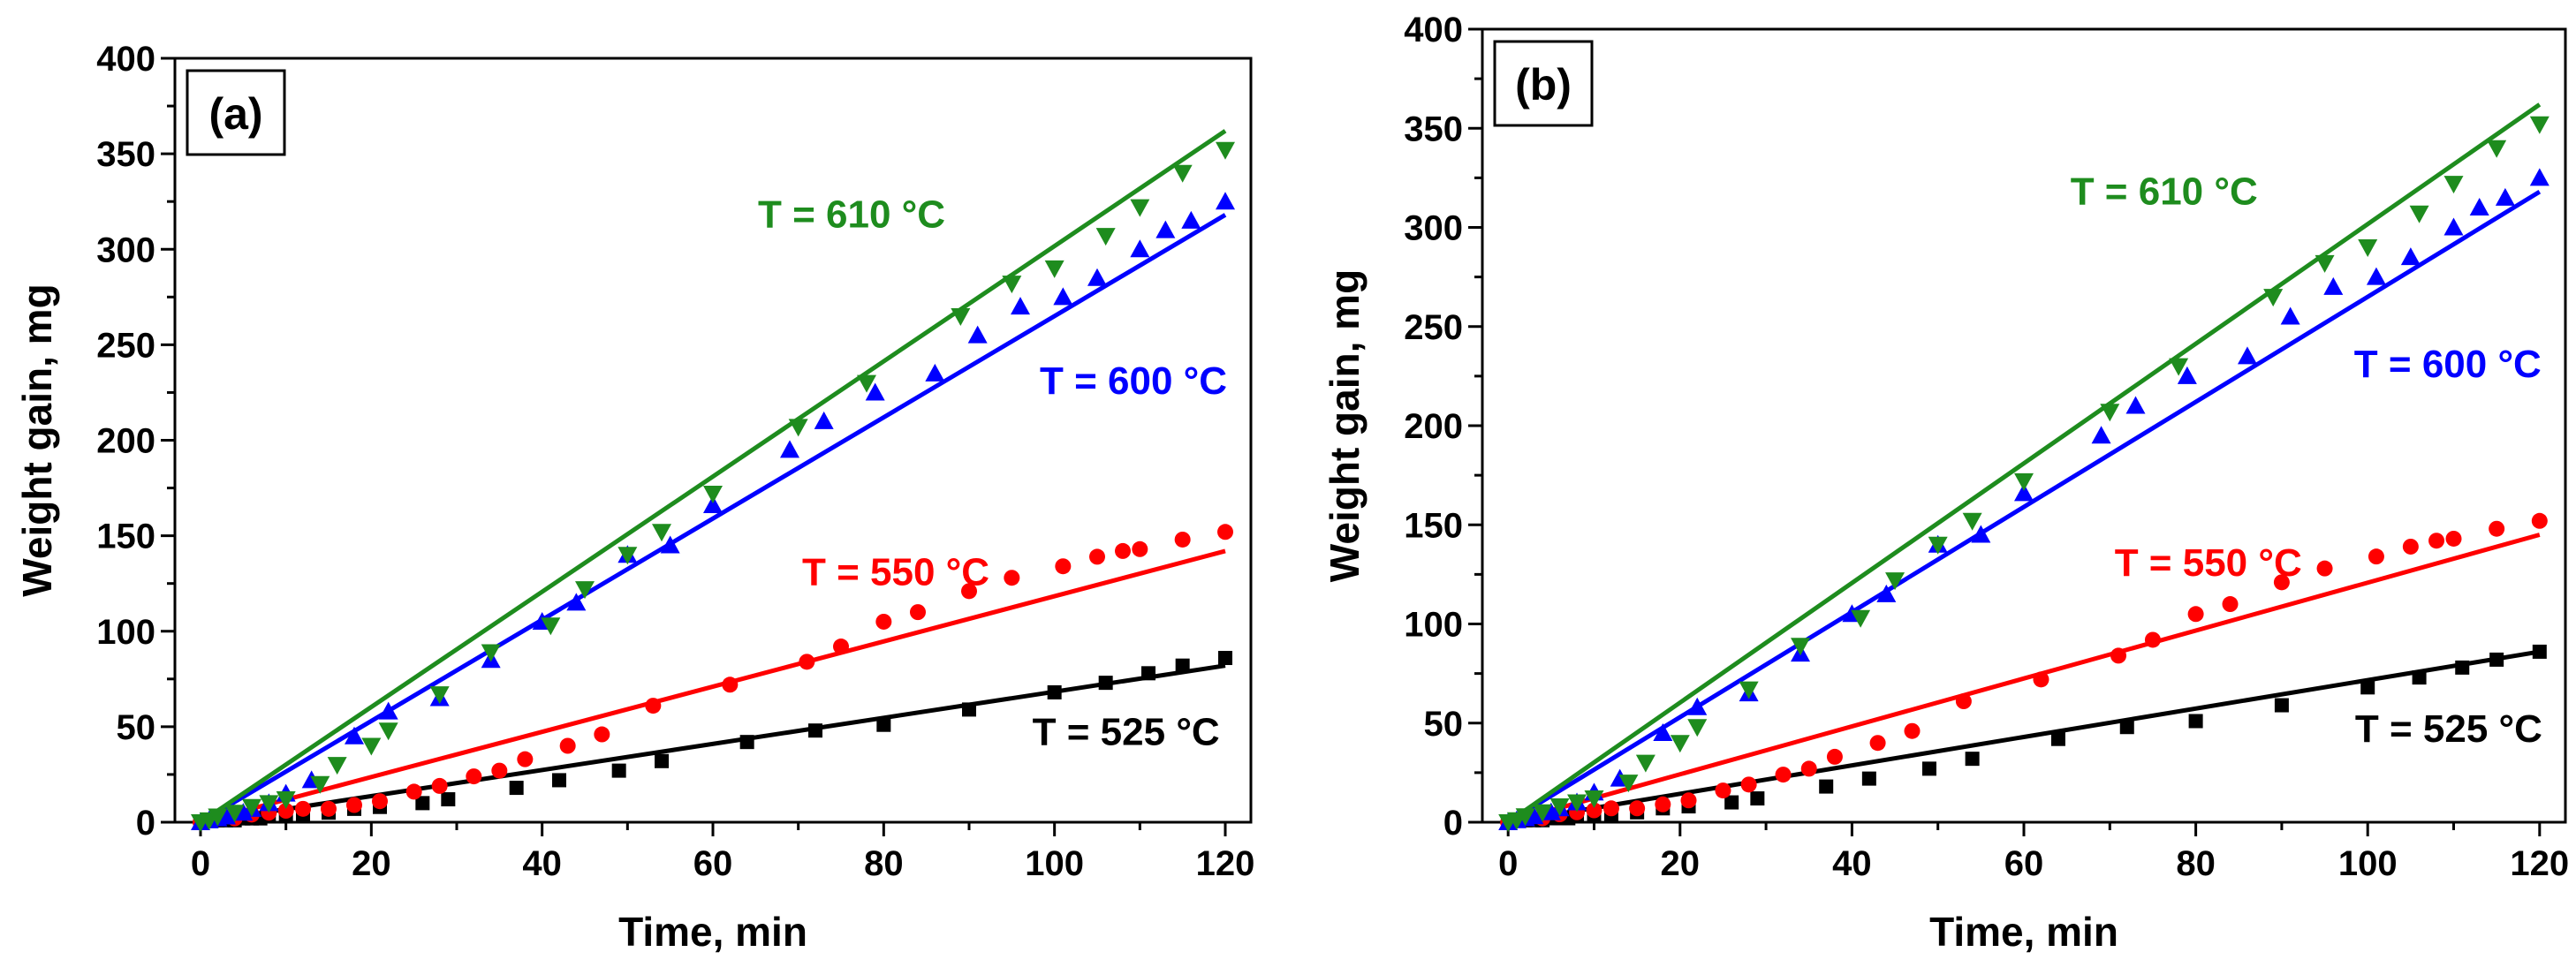 This screenshot has height=975, width=2576. Describe the element at coordinates (236, 112) in the screenshot. I see `panel-label-box` at that location.